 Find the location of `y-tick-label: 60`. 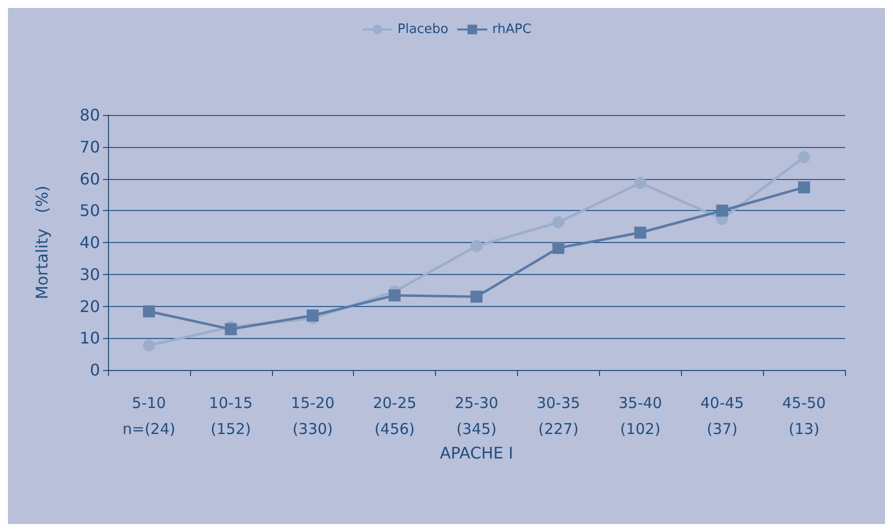

y-tick-label: 60 is located at coordinates (90, 178).